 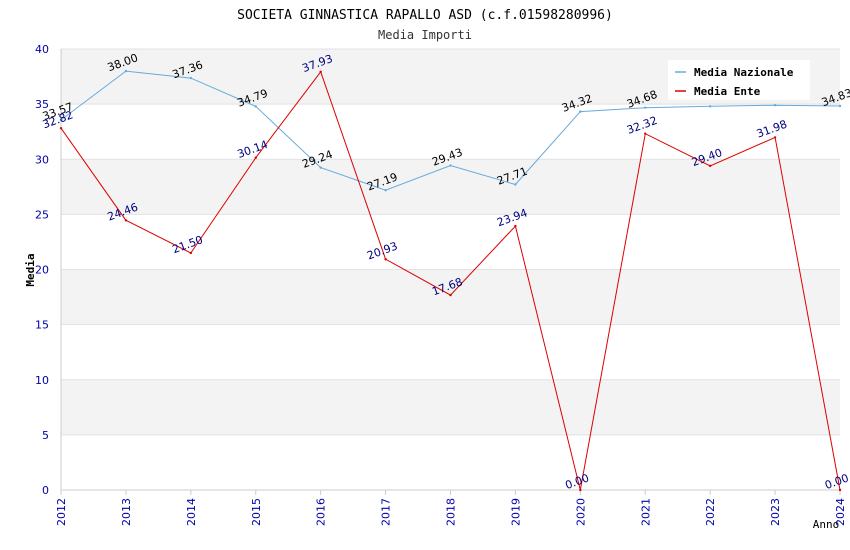 I want to click on chart-subtitle: Media Importi, so click(x=425, y=35).